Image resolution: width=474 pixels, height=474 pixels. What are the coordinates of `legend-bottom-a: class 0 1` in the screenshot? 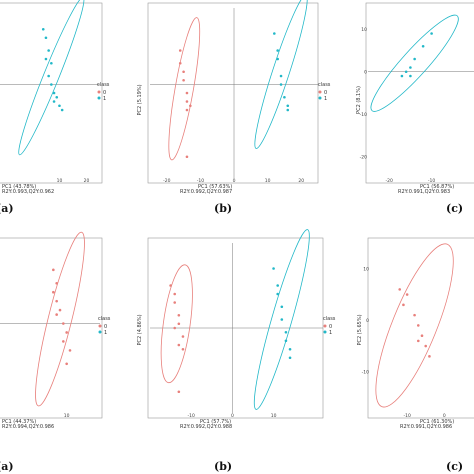 It's located at (104, 326).